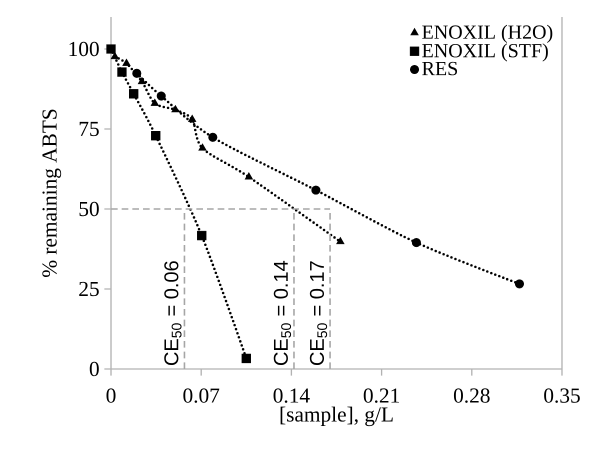 The image size is (593, 460). What do you see at coordinates (440, 69) in the screenshot?
I see `legend-label: RES` at bounding box center [440, 69].